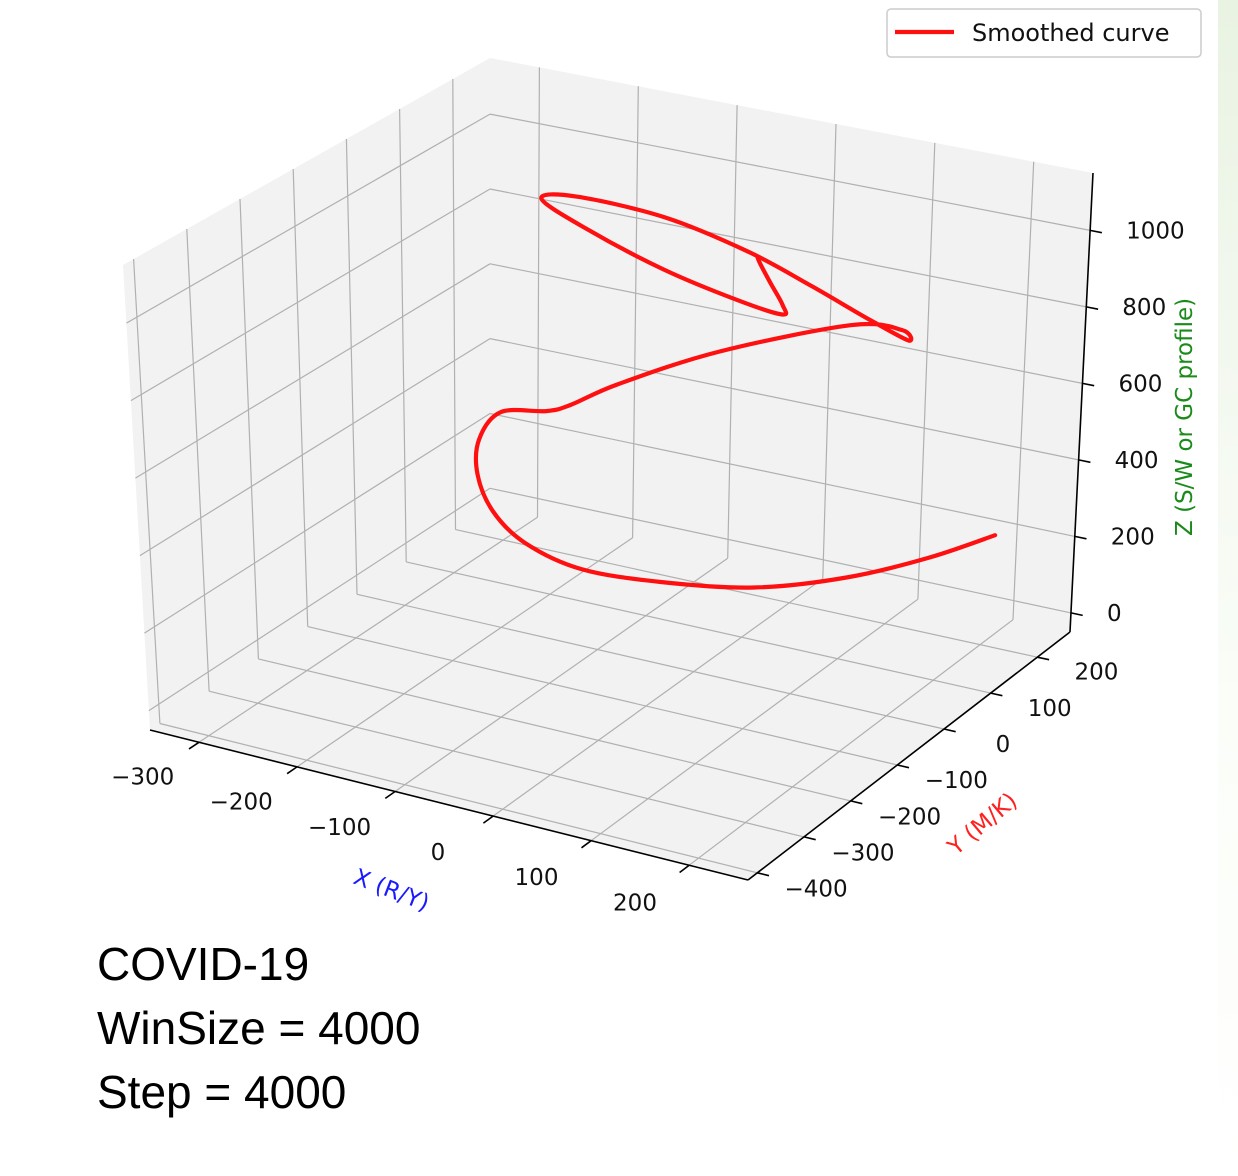 The width and height of the screenshot is (1238, 1176). Describe the element at coordinates (1155, 231) in the screenshot. I see `z-tick-label: 1000` at that location.